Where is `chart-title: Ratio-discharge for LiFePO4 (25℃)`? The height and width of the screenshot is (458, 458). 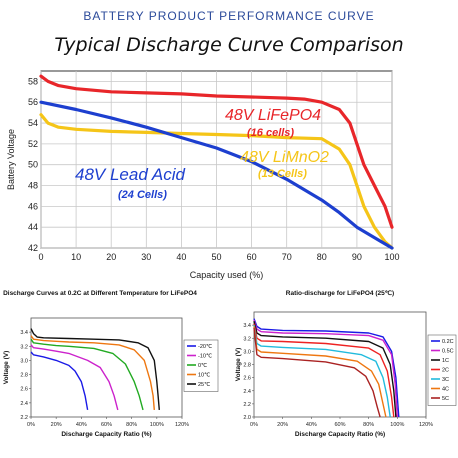 chart-title: Ratio-discharge for LiFePO4 (25℃) is located at coordinates (340, 293).